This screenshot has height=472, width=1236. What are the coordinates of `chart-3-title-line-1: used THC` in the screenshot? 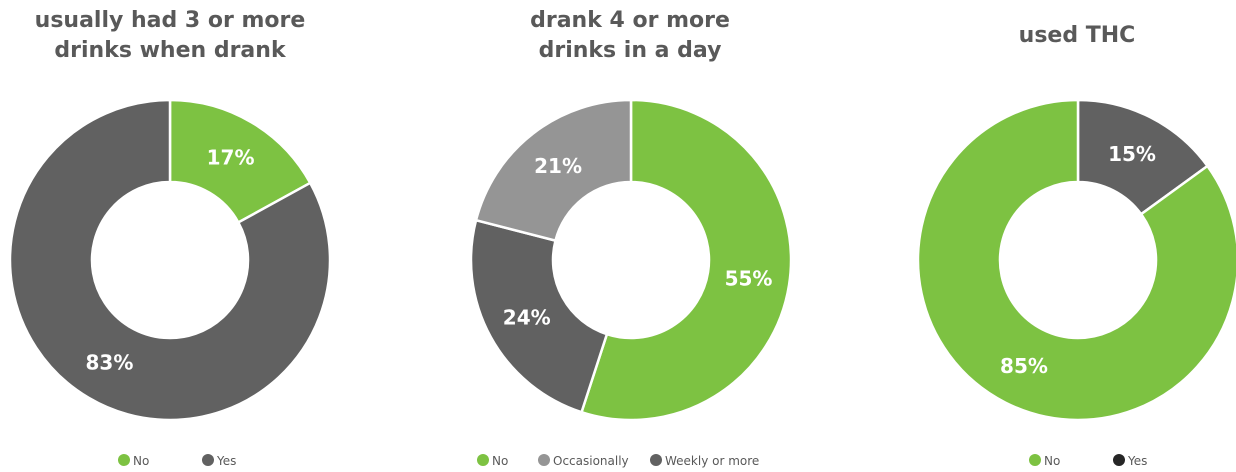 It's located at (1077, 35).